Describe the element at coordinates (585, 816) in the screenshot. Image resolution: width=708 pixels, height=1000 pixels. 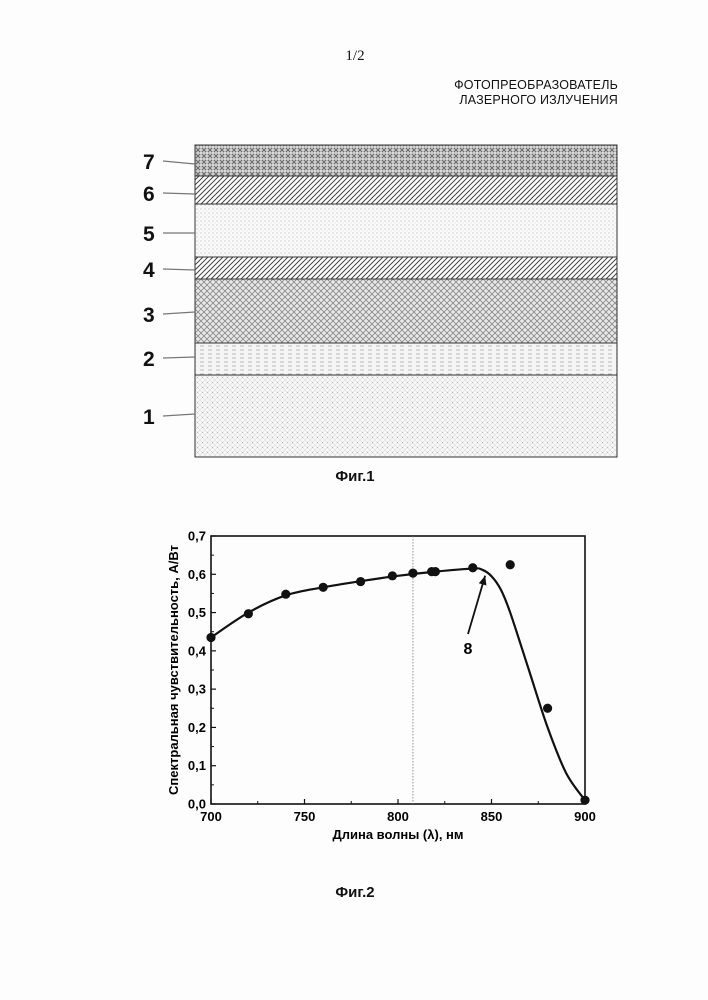
I see `x-tick-label: 900` at that location.